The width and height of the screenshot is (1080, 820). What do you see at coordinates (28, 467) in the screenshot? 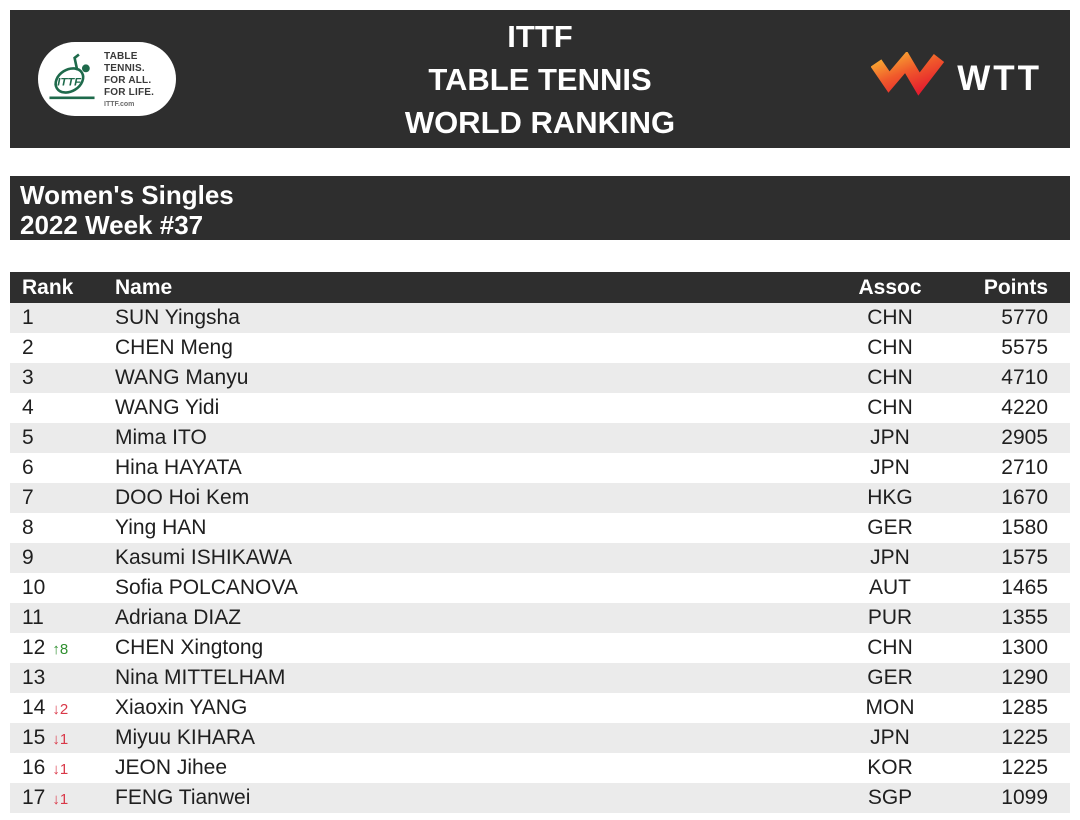
I see `rank-value: 6` at bounding box center [28, 467].